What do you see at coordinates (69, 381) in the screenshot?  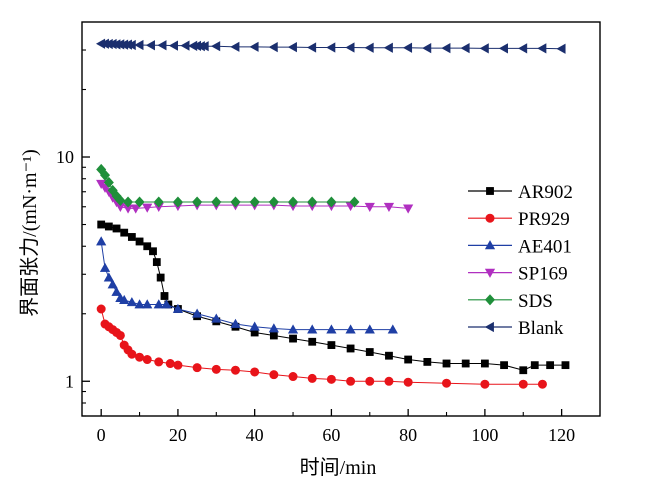 I see `y-tick-label: 1` at bounding box center [69, 381].